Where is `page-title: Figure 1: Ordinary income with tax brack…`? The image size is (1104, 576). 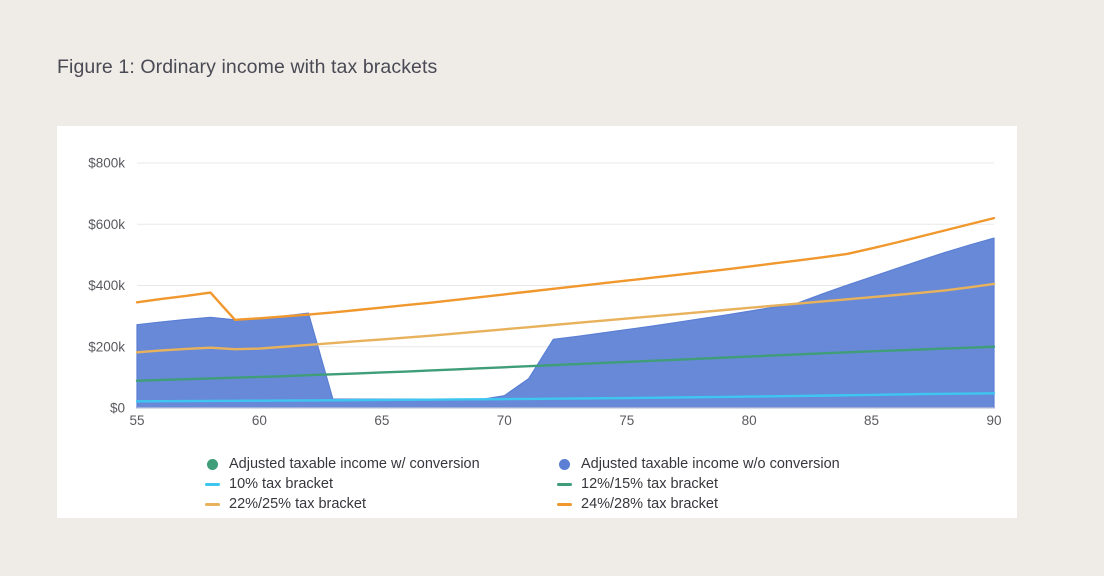
page-title: Figure 1: Ordinary income with tax brack… is located at coordinates (247, 67).